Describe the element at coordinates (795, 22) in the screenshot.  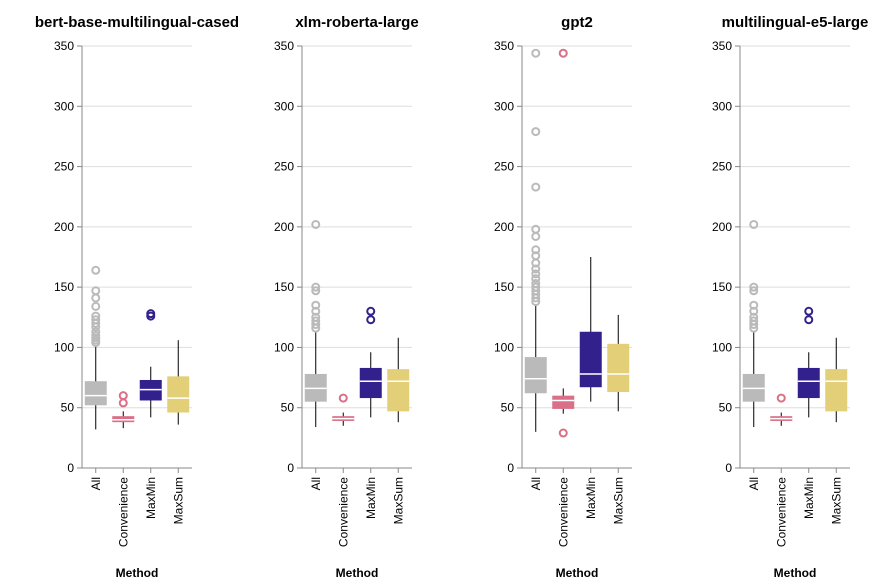
I see `panel-title: multilingual-e5-large` at that location.